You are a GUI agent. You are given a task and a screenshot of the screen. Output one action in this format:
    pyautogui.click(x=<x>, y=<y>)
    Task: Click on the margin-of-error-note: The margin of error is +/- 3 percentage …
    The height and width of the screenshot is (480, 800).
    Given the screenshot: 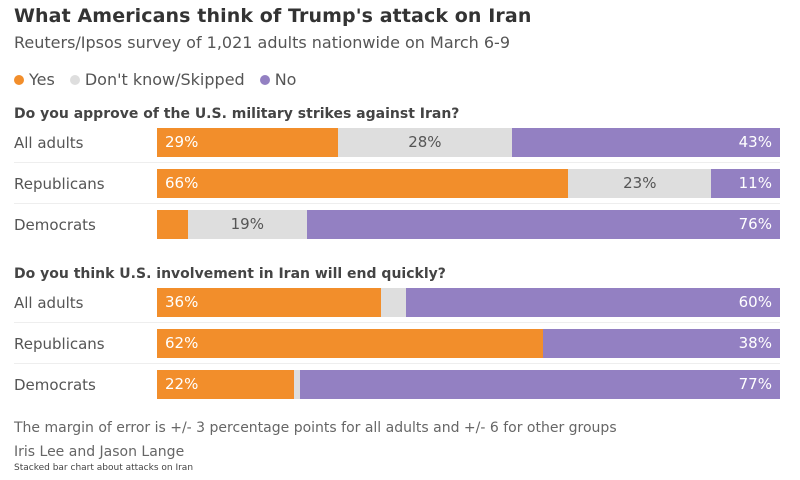 What is the action you would take?
    pyautogui.click(x=315, y=428)
    